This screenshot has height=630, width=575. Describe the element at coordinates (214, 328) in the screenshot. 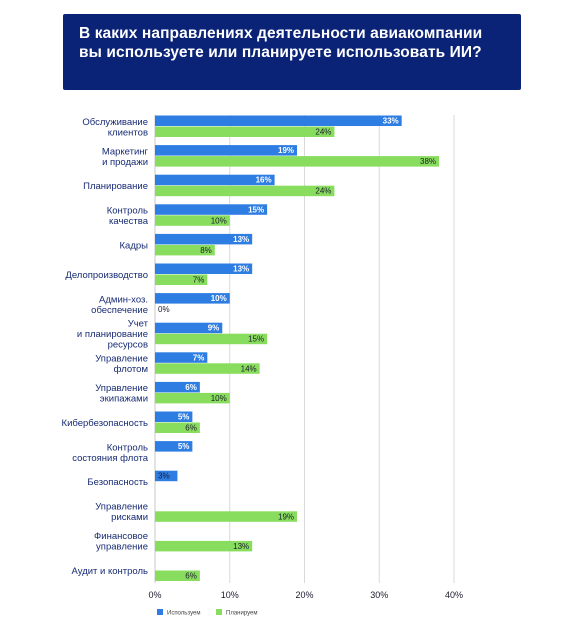

I see `data-label: 9%` at that location.